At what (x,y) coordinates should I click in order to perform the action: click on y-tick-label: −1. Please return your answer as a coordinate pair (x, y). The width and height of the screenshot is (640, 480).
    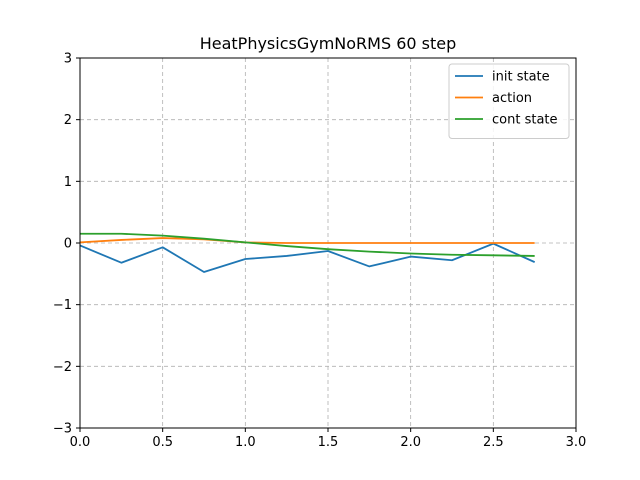
    Looking at the image, I should click on (62, 305).